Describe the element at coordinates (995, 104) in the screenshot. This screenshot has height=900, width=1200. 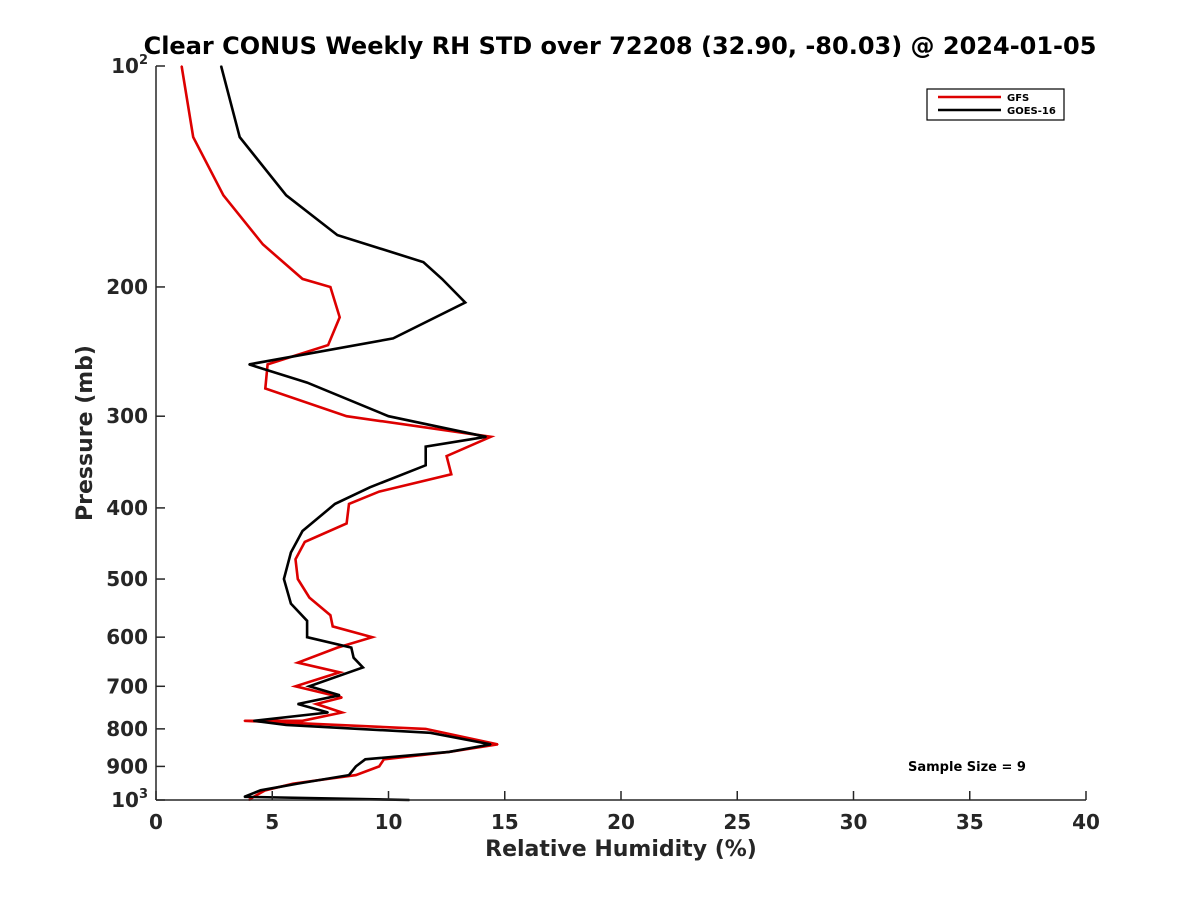
I see `legend-box` at that location.